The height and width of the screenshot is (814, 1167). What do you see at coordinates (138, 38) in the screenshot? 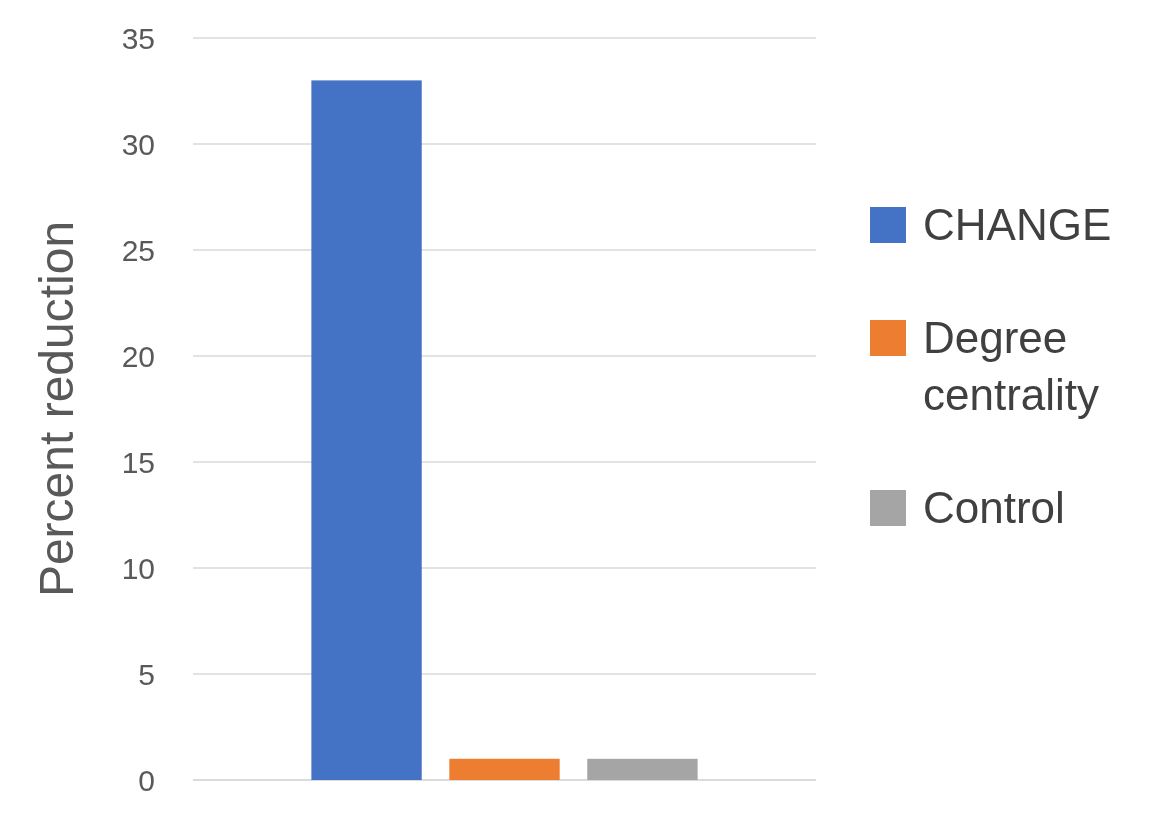
I see `y-tick-label: 35` at bounding box center [138, 38].